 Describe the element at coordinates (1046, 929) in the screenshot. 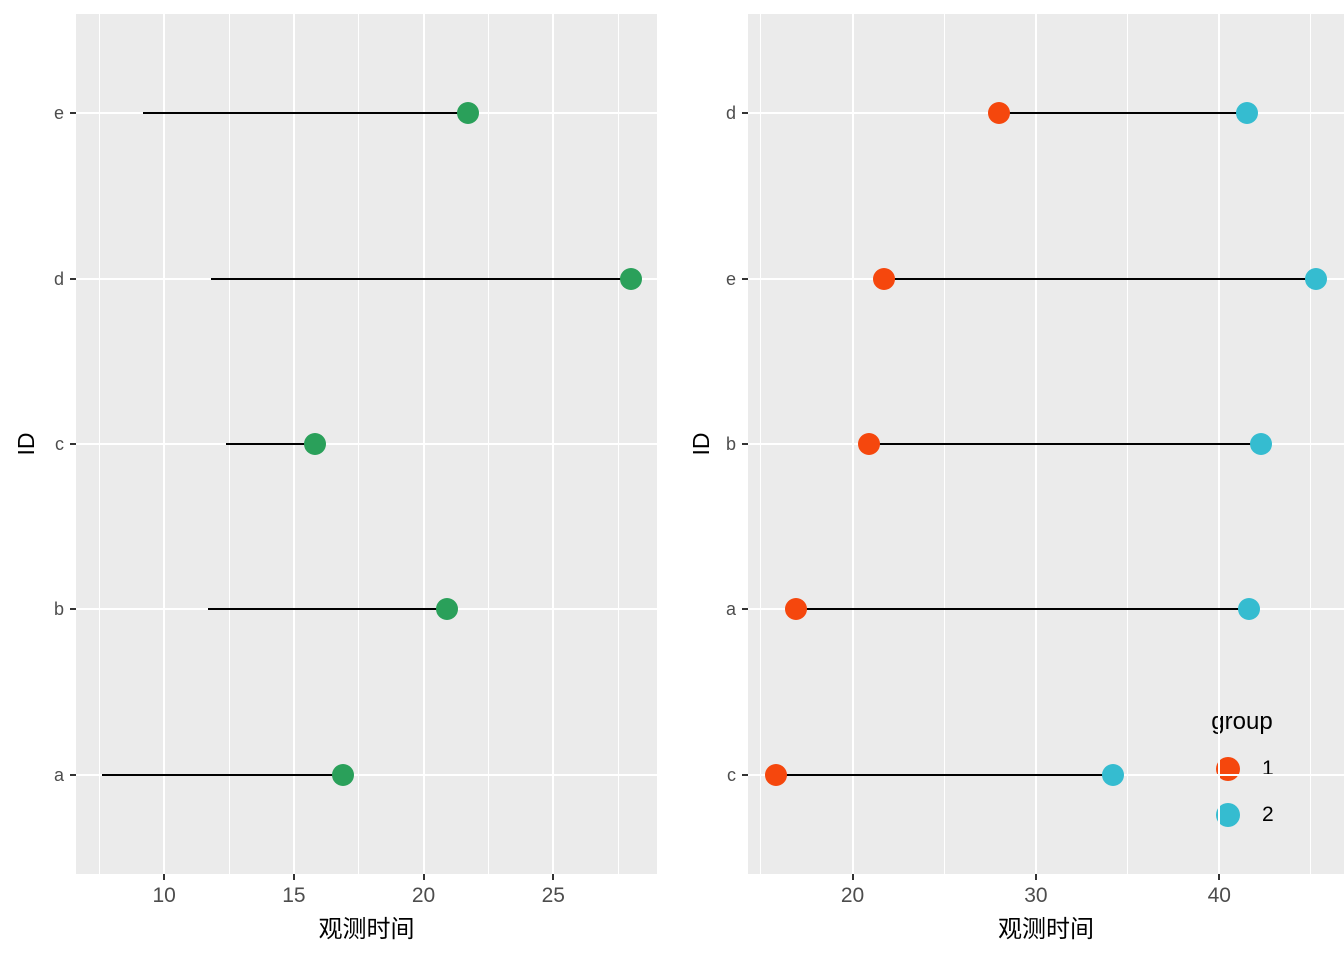

I see `x-axis-title-right: 观测时间` at that location.